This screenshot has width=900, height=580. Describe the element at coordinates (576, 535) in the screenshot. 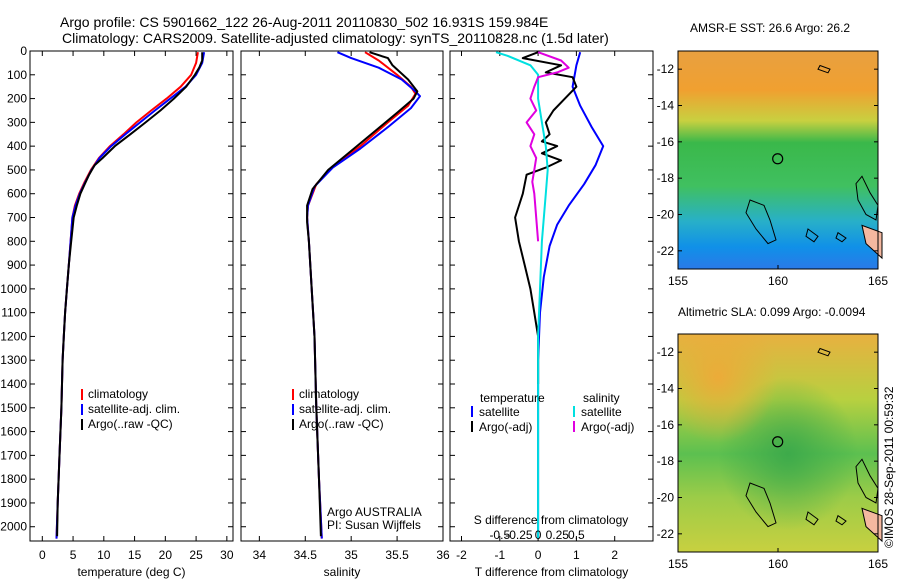

I see `diff-secondary-tick-label: 0.5` at that location.